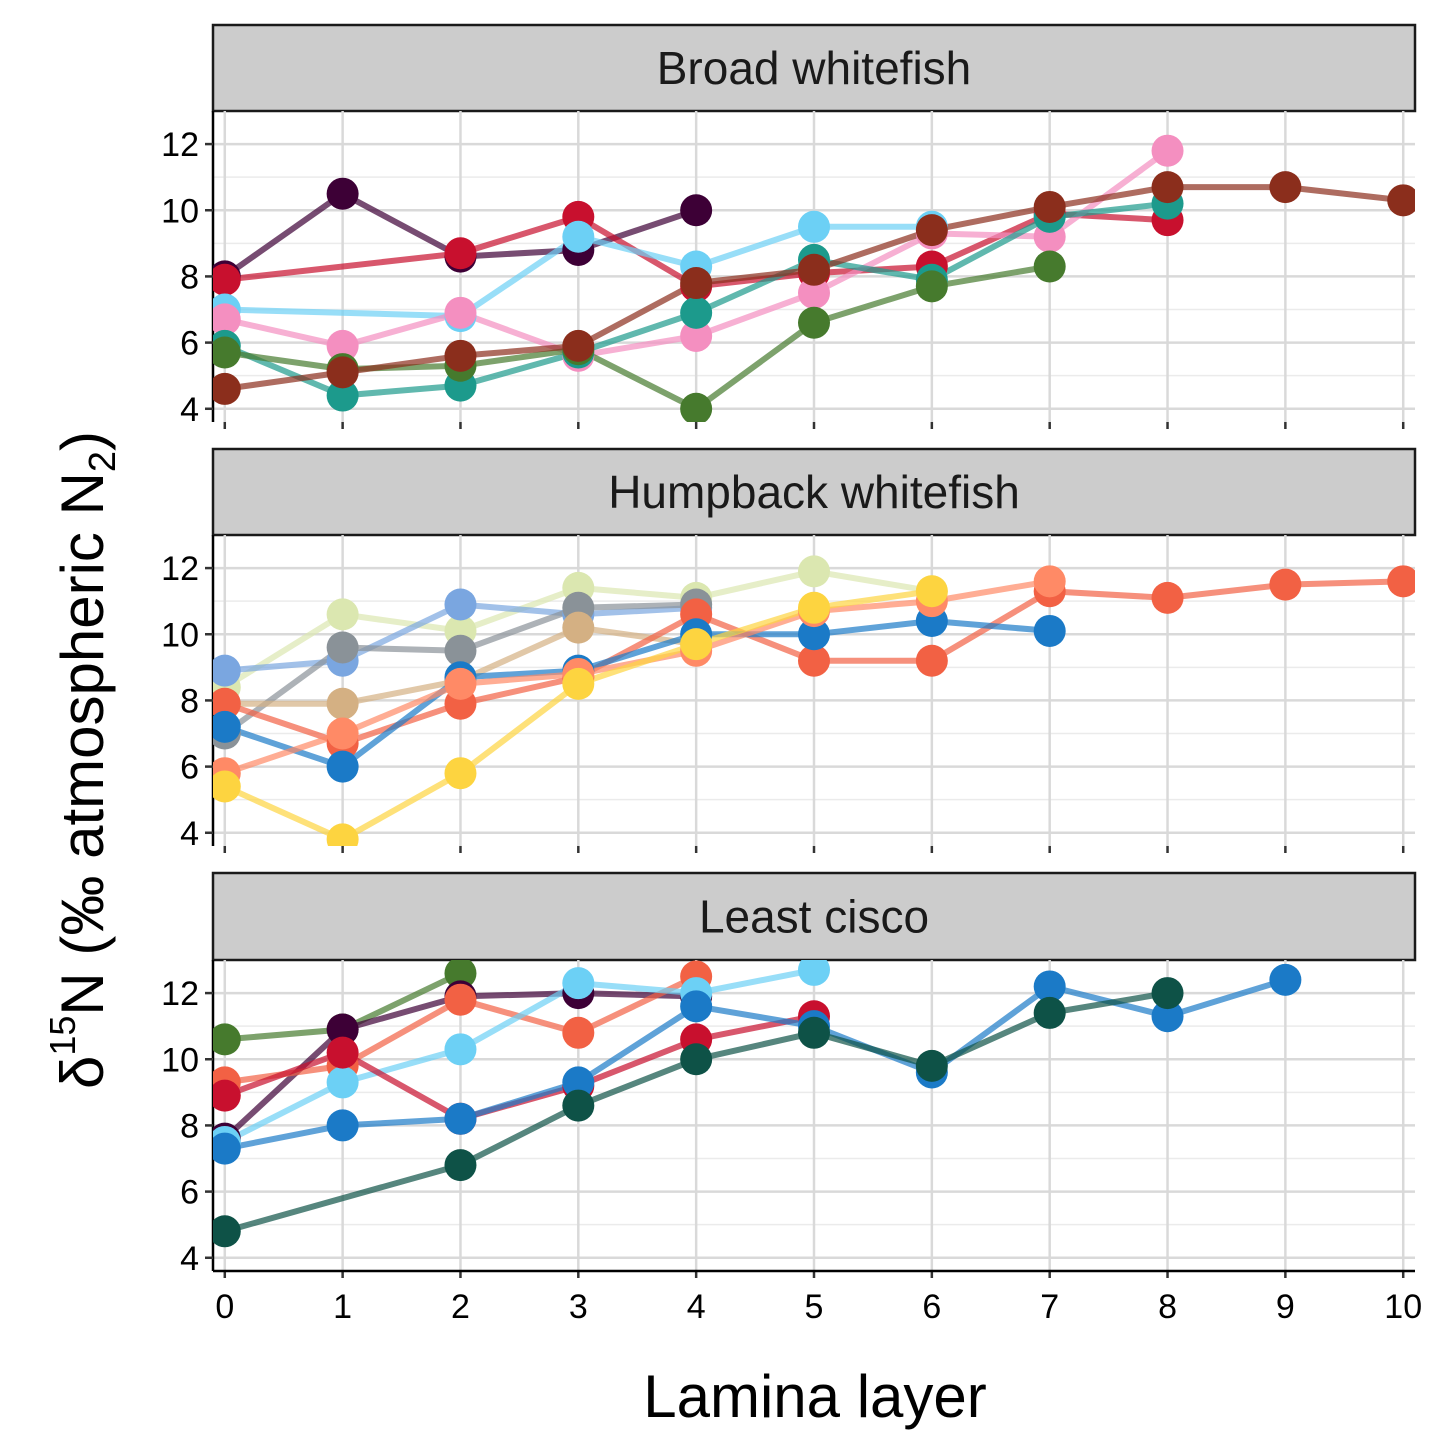  What do you see at coordinates (1285, 1307) in the screenshot?
I see `x-tick-label: 9` at bounding box center [1285, 1307].